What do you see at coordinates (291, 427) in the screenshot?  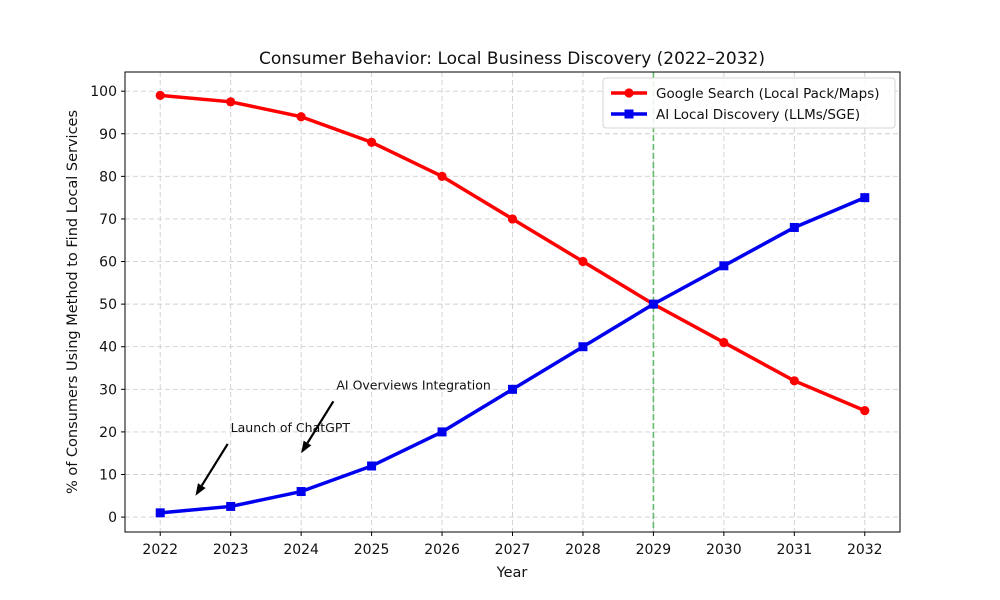 I see `annotation-label: Launch of ChatGPT` at bounding box center [291, 427].